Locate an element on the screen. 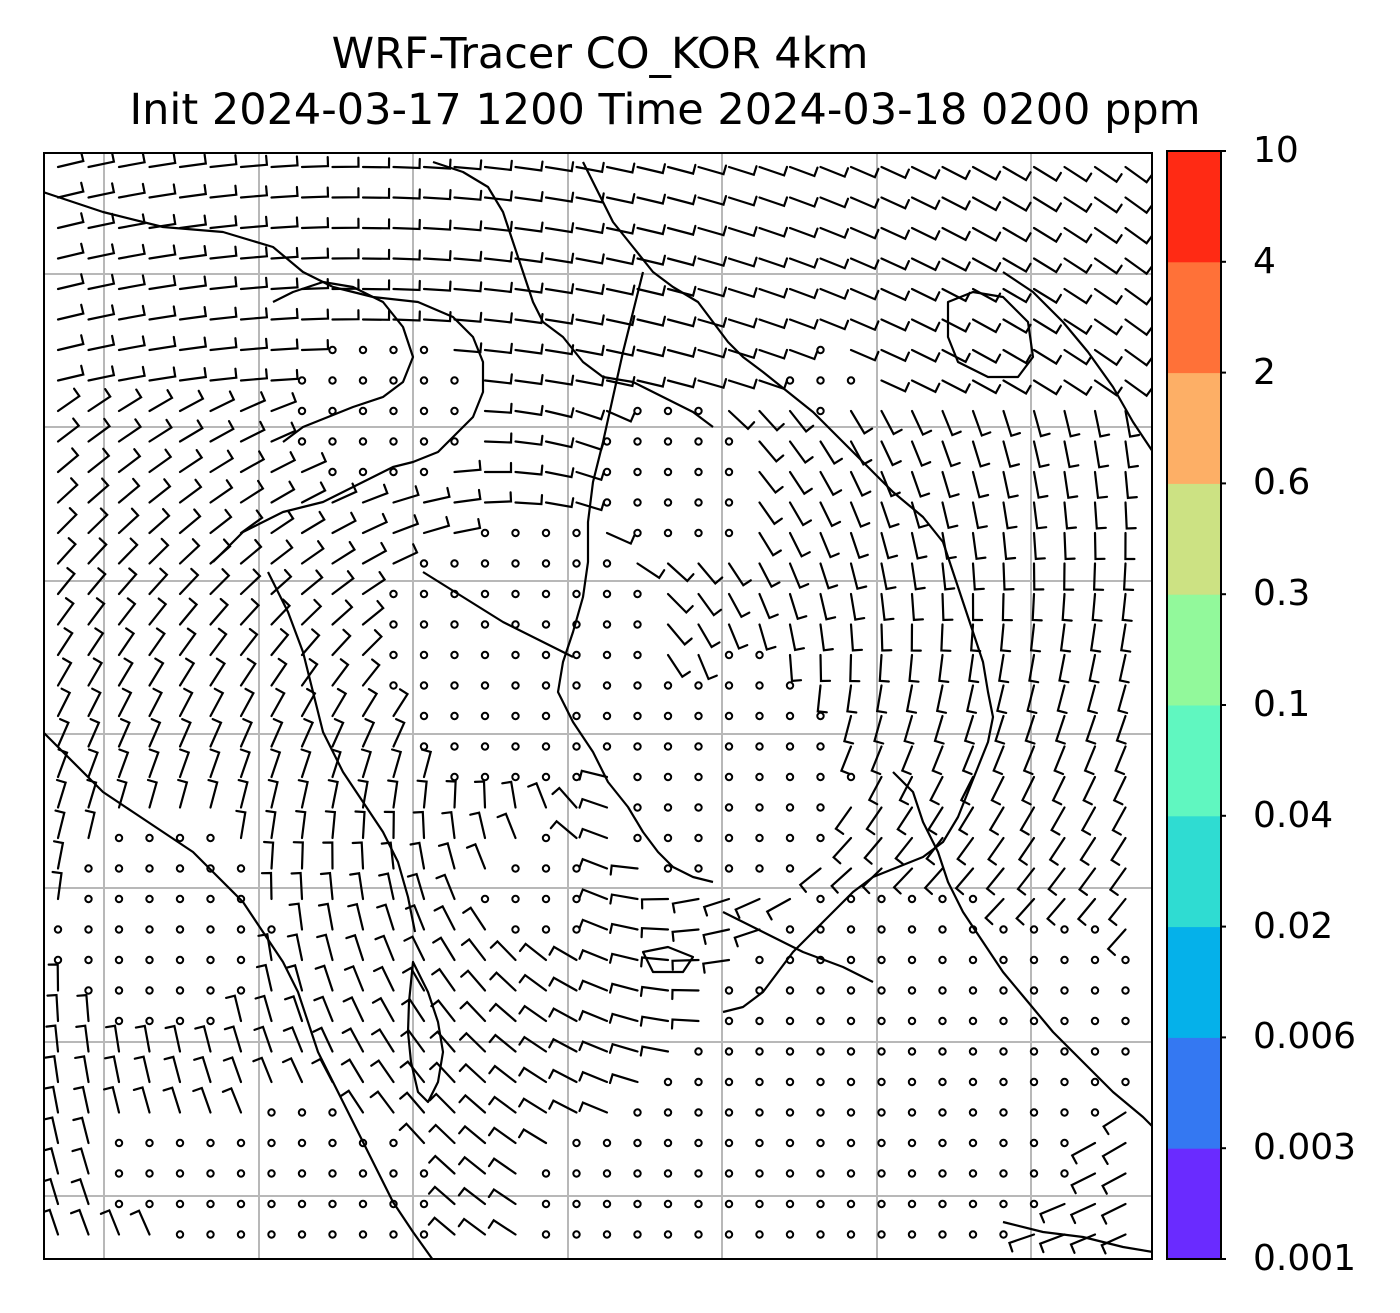  coastline-korea-strait is located at coordinates (798, 947).